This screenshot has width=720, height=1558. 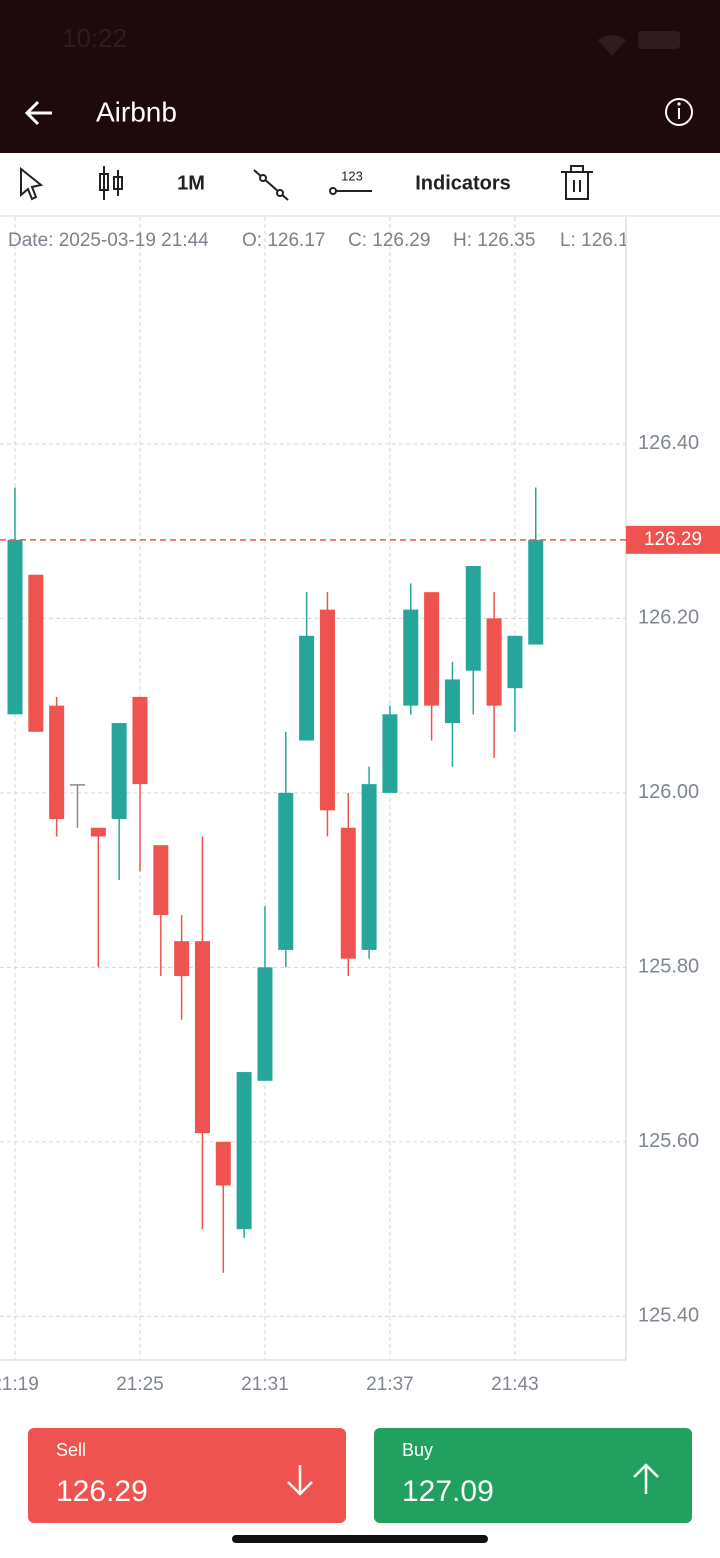 I want to click on delete-tool, so click(x=577, y=182).